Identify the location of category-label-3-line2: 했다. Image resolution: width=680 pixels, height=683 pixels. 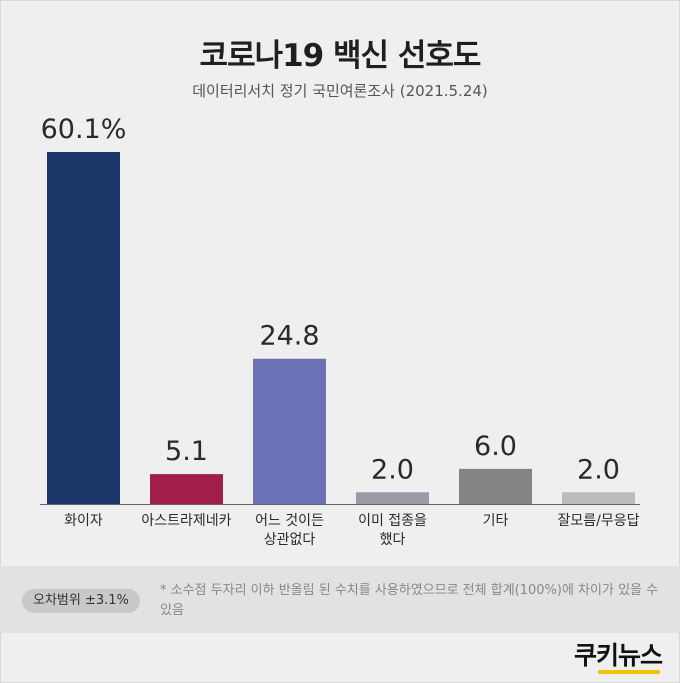
(393, 540).